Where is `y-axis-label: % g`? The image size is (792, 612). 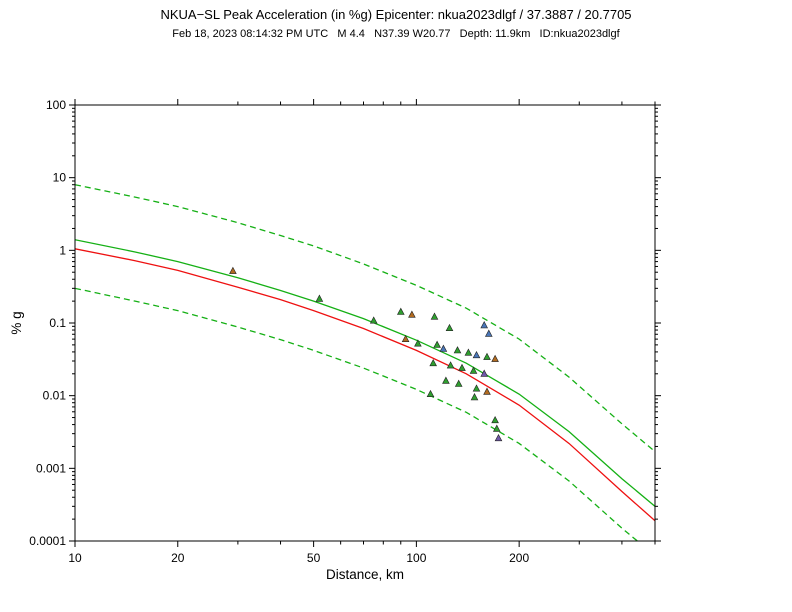 y-axis-label: % g is located at coordinates (16, 322).